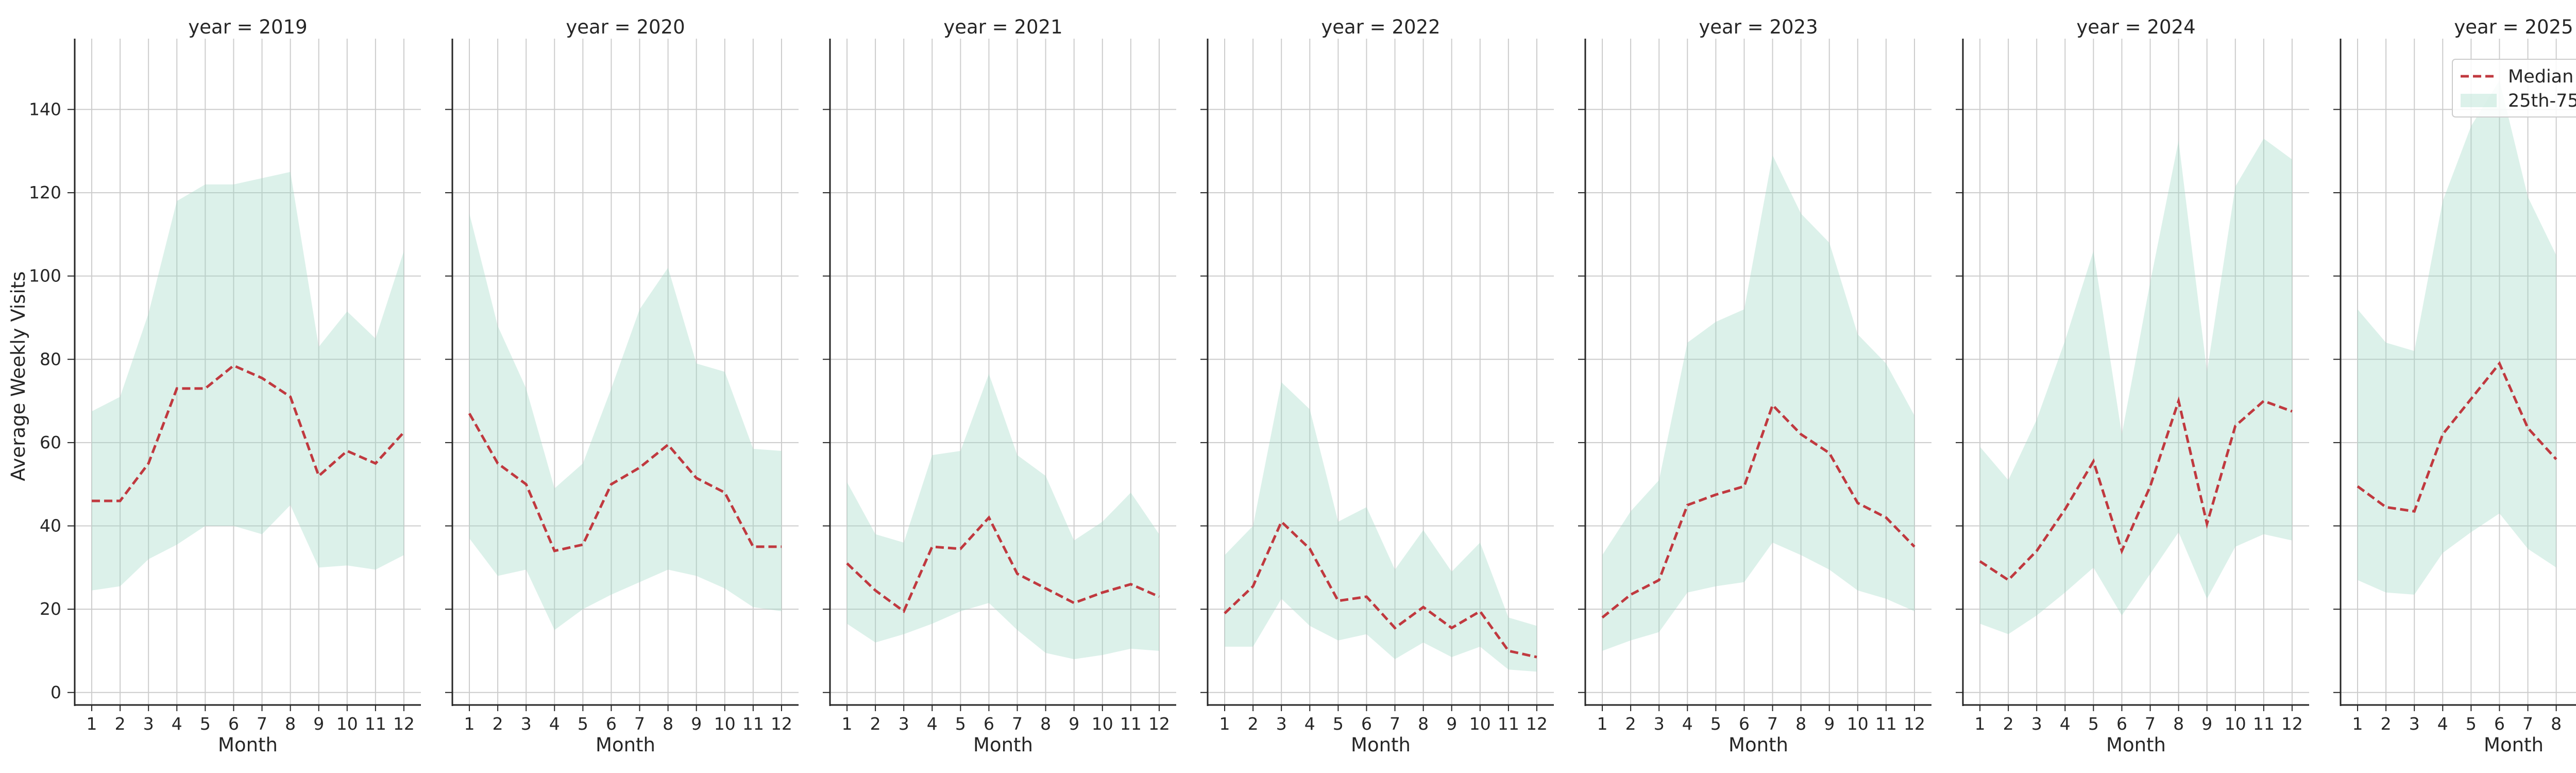 The height and width of the screenshot is (773, 2576). What do you see at coordinates (1380, 27) in the screenshot?
I see `facet-title: year = 2022` at bounding box center [1380, 27].